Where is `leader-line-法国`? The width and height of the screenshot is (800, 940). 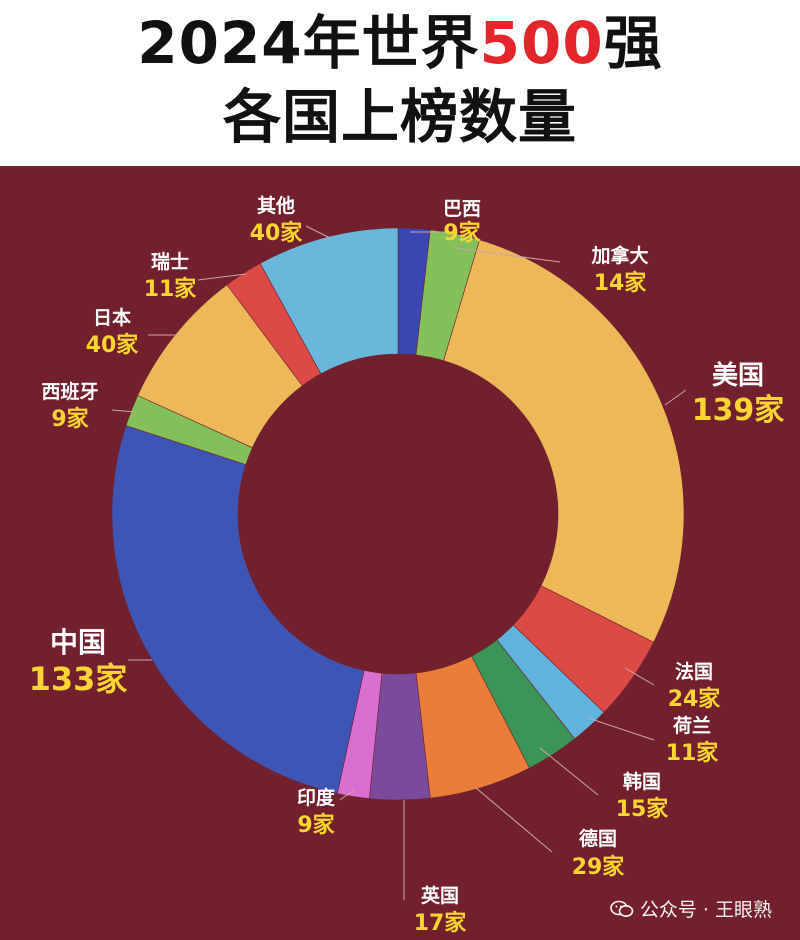
leader-line-法国 is located at coordinates (639, 676).